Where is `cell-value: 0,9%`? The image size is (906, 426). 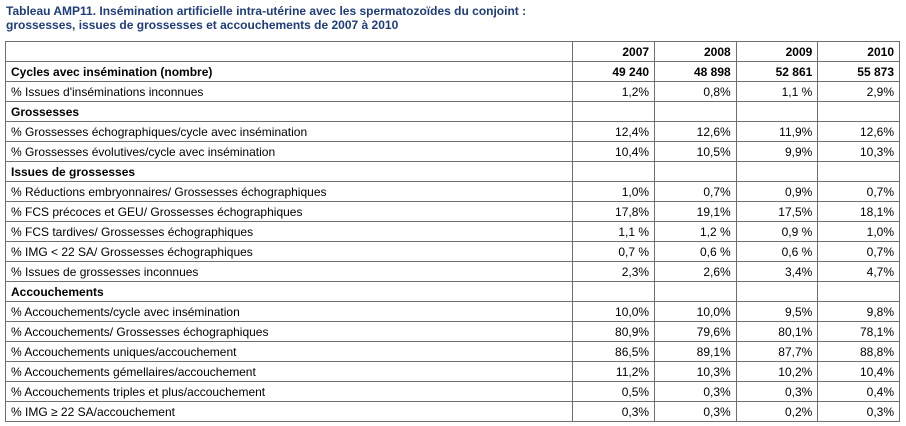
cell-value: 0,9% is located at coordinates (777, 191).